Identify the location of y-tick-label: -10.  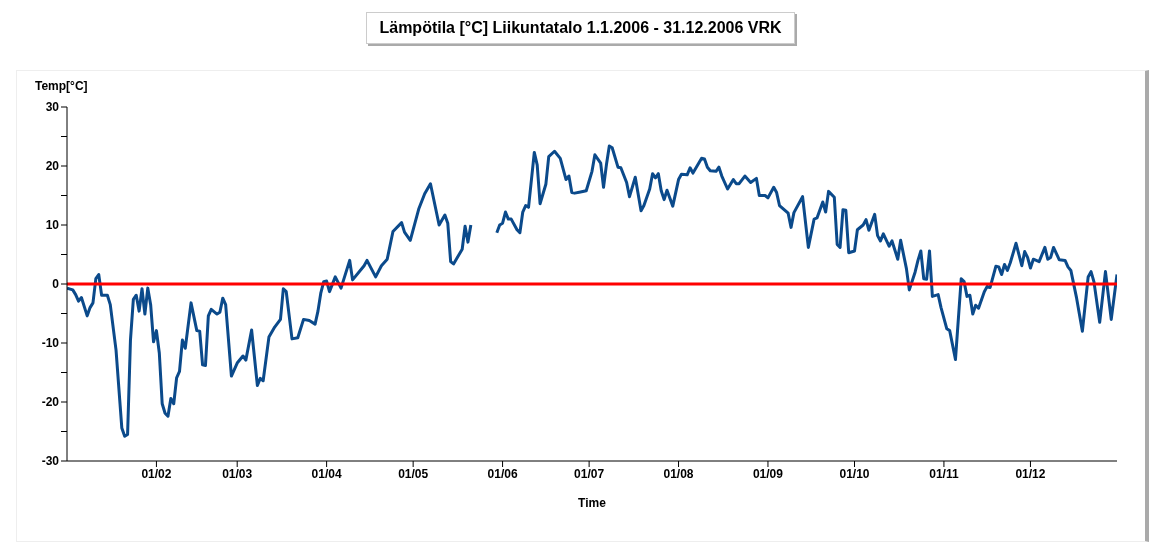
(50, 343).